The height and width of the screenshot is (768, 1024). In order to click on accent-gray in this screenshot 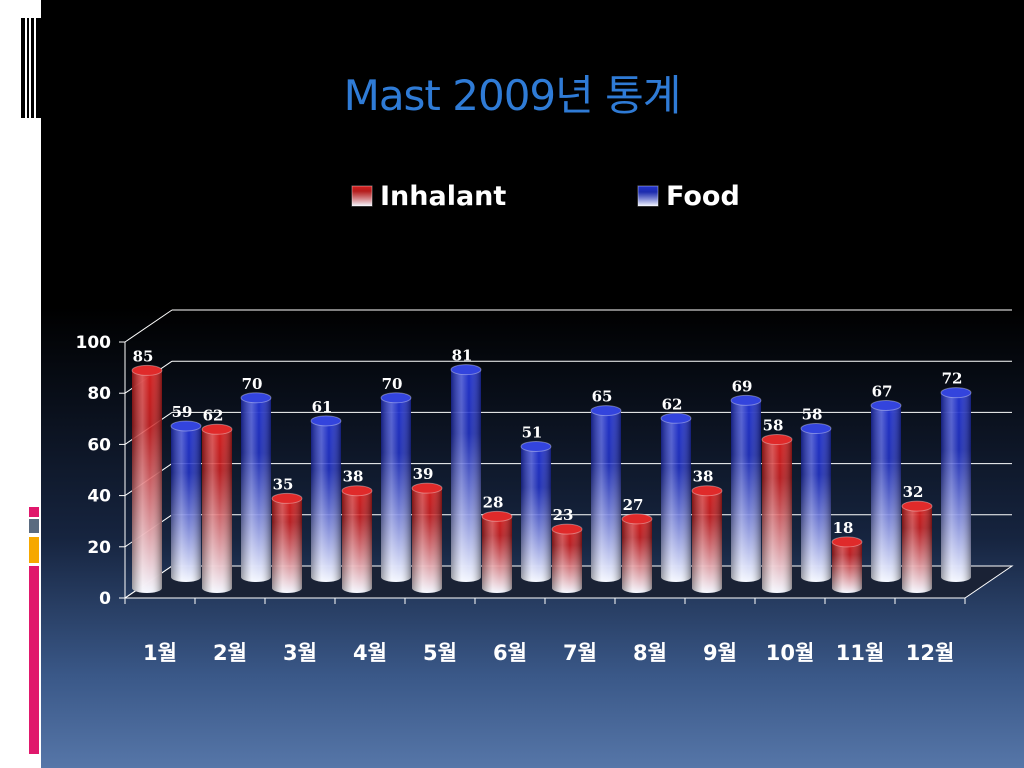, I will do `click(34, 526)`.